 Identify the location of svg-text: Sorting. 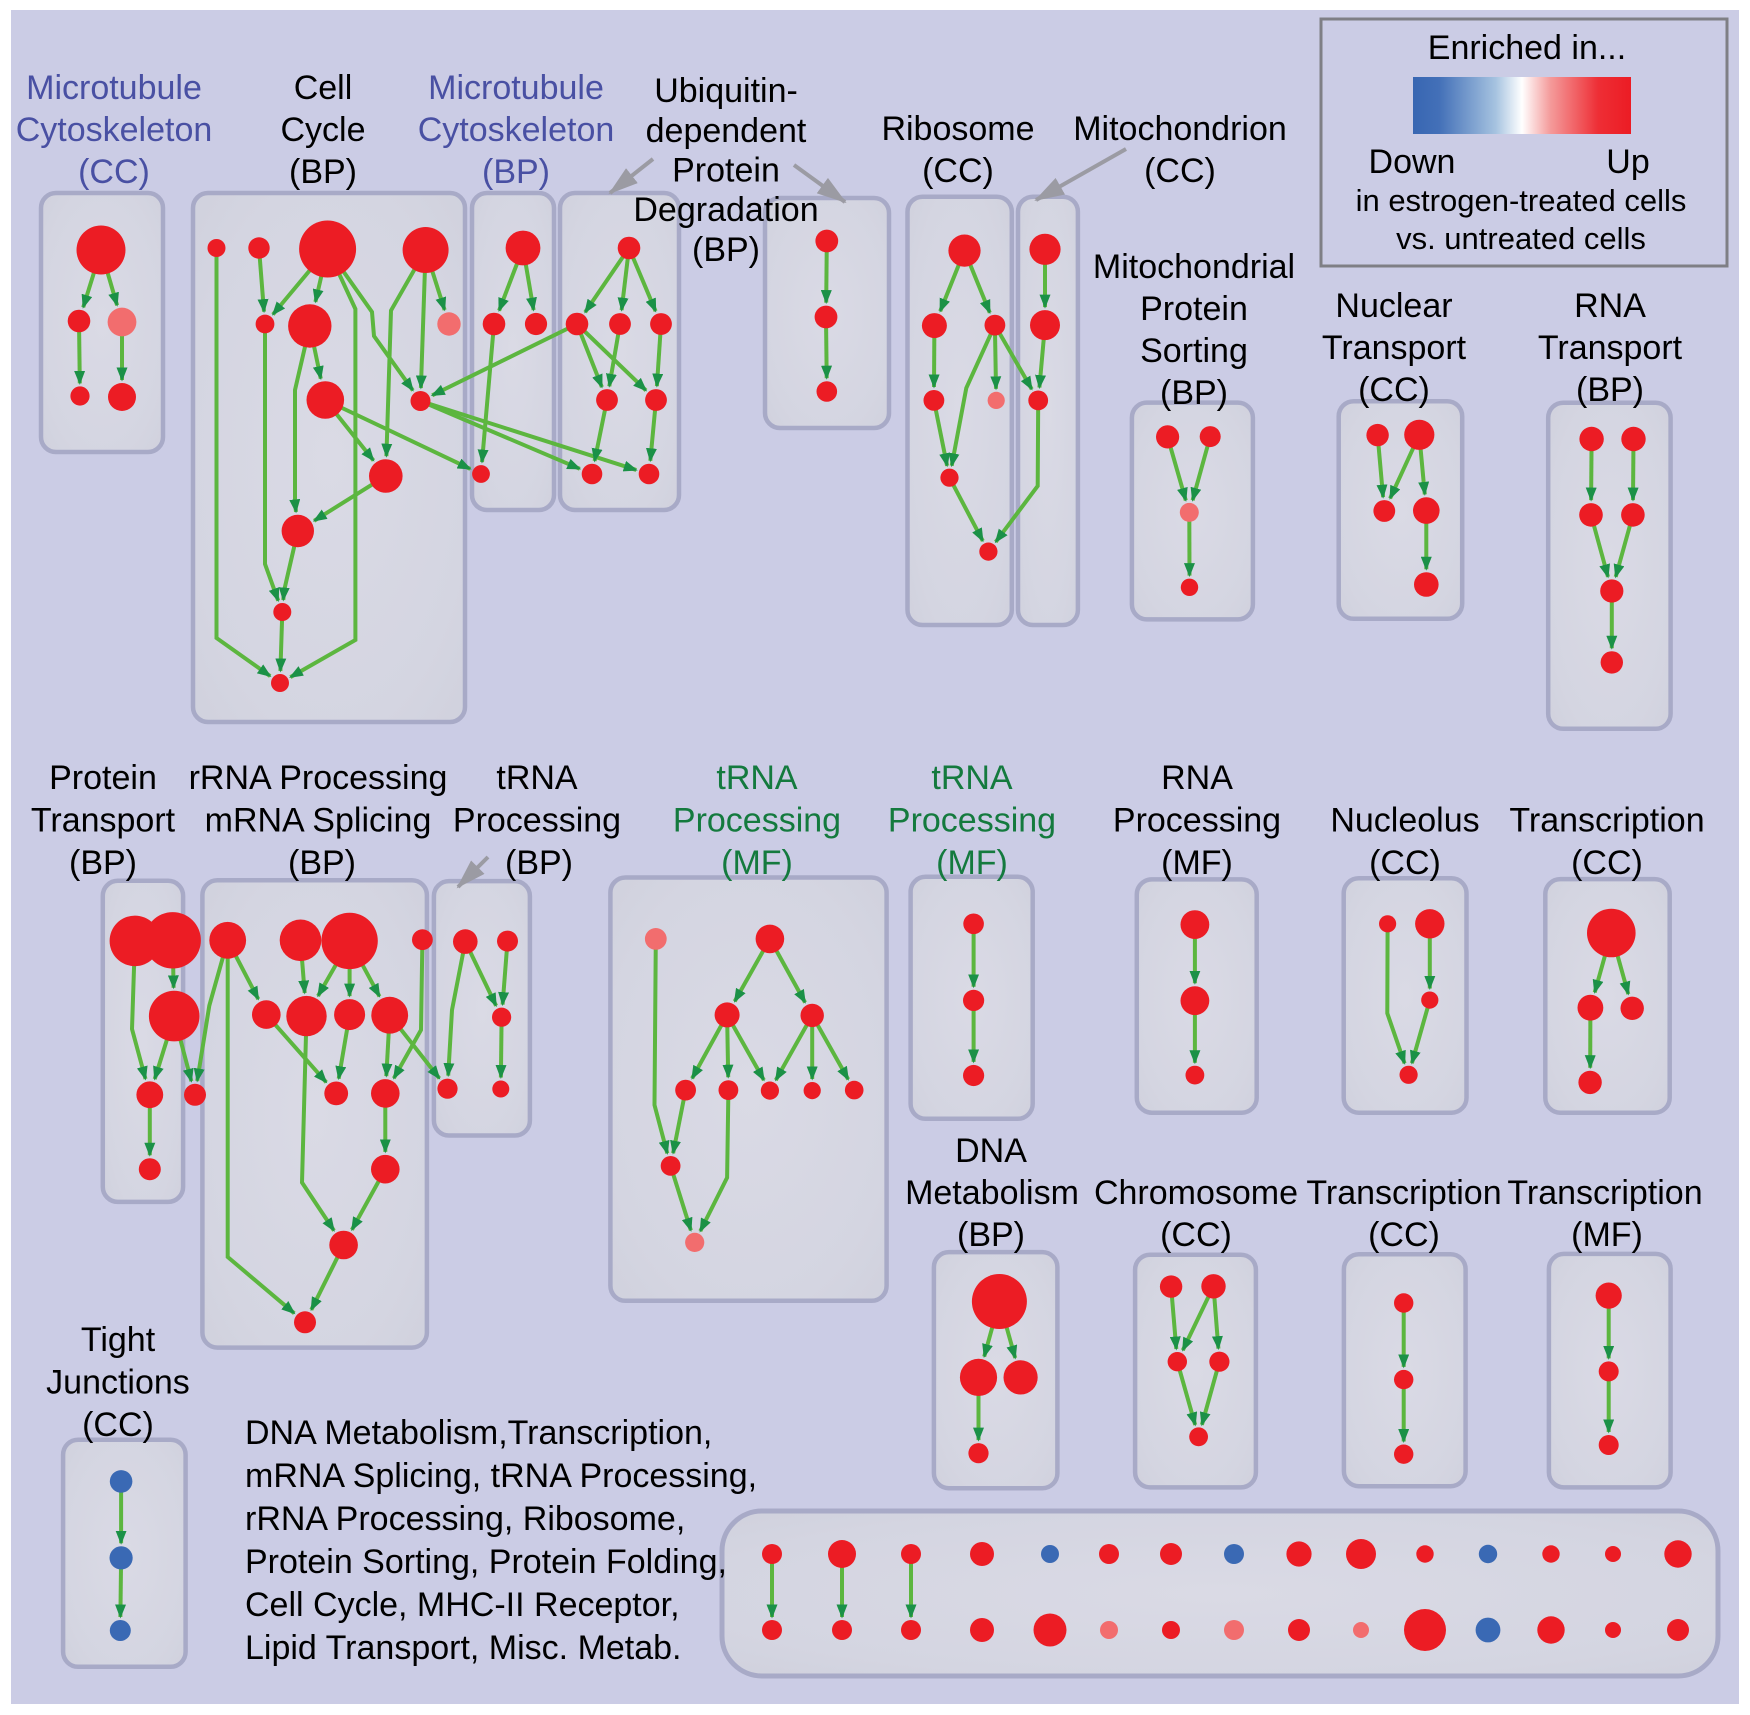
(1194, 351).